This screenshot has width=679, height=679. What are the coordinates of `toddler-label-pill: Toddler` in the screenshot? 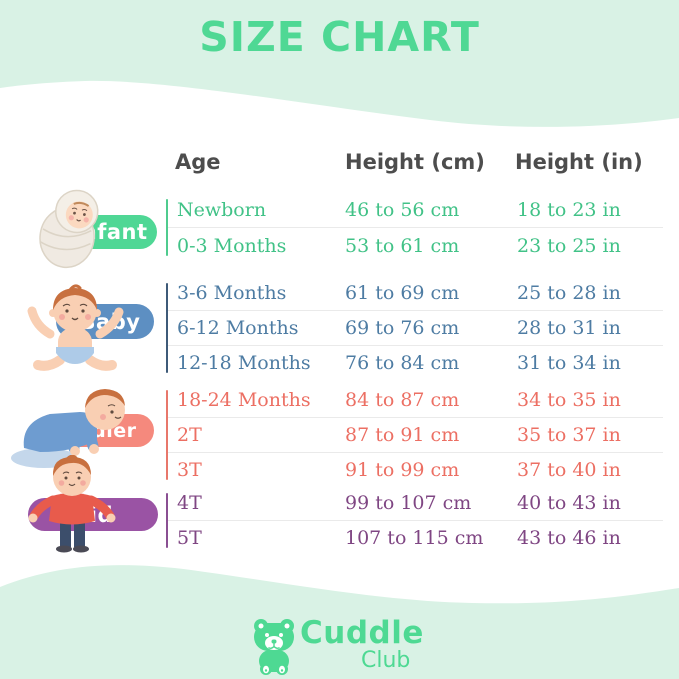 It's located at (95, 430).